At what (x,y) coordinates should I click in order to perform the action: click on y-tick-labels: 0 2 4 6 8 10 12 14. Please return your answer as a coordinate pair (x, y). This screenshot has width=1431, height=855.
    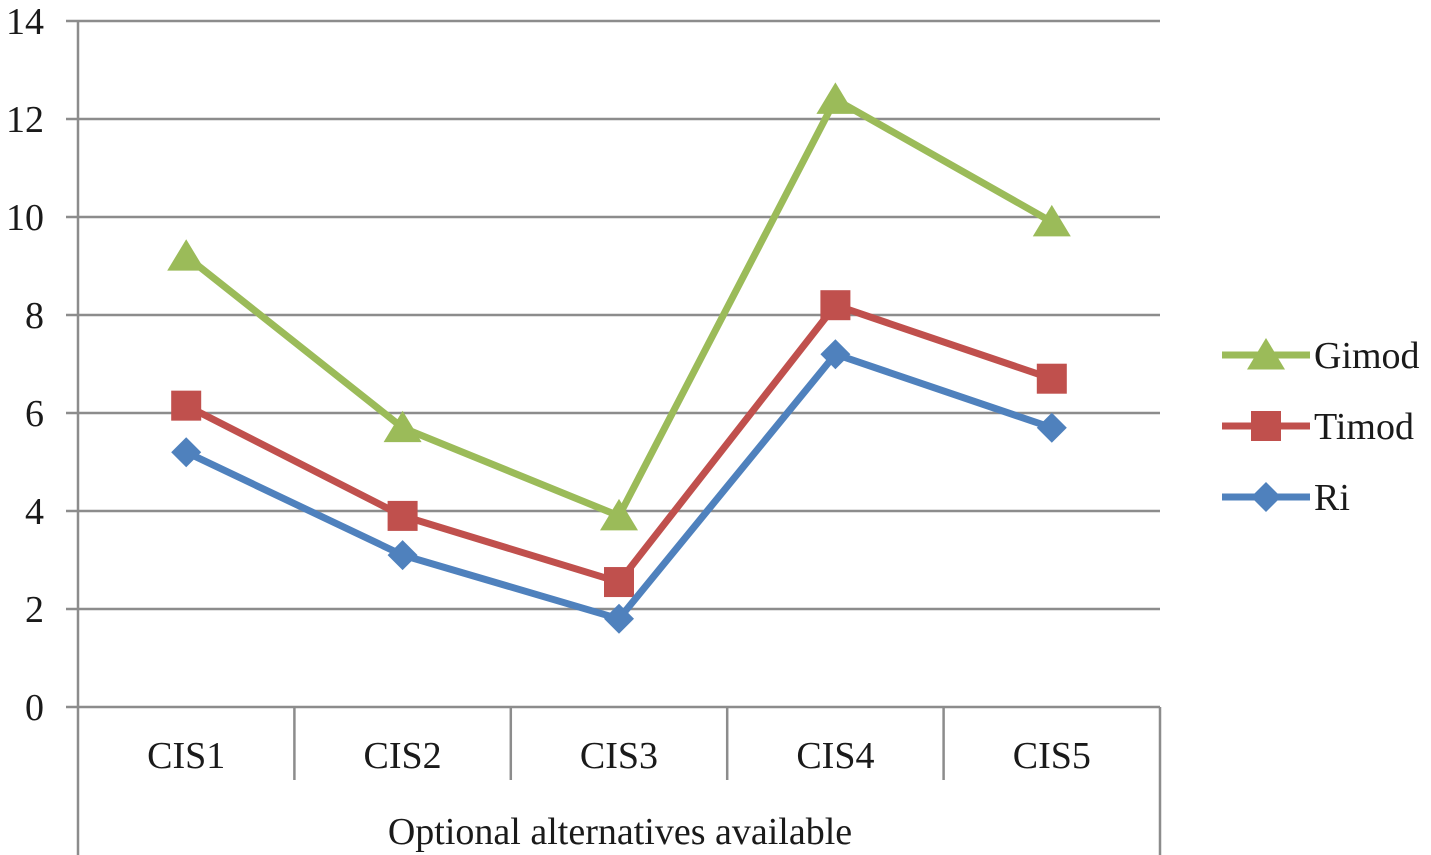
    Looking at the image, I should click on (25, 365).